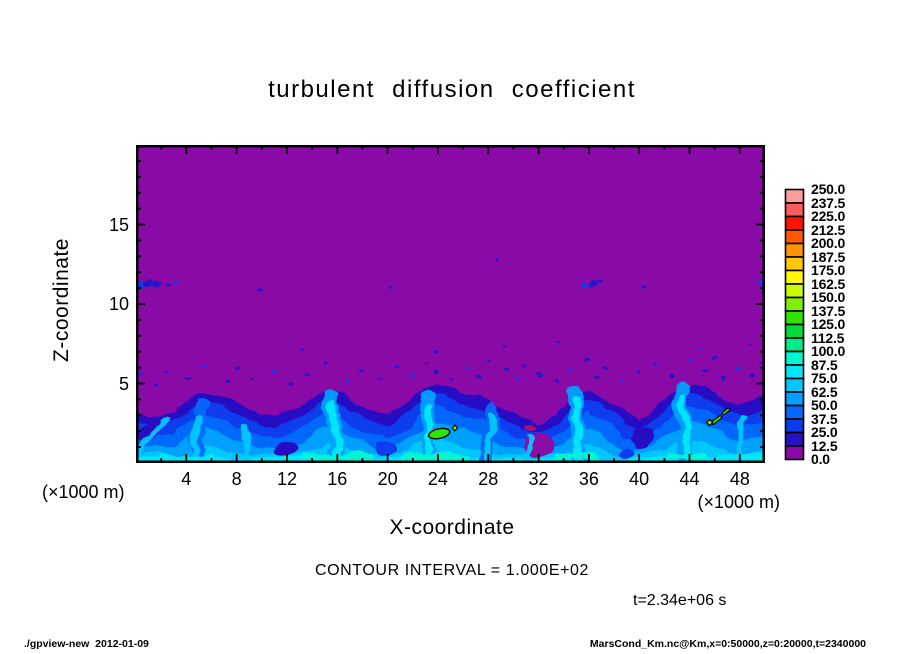 This screenshot has height=654, width=904. What do you see at coordinates (579, 423) in the screenshot?
I see `field-hotspots` at bounding box center [579, 423].